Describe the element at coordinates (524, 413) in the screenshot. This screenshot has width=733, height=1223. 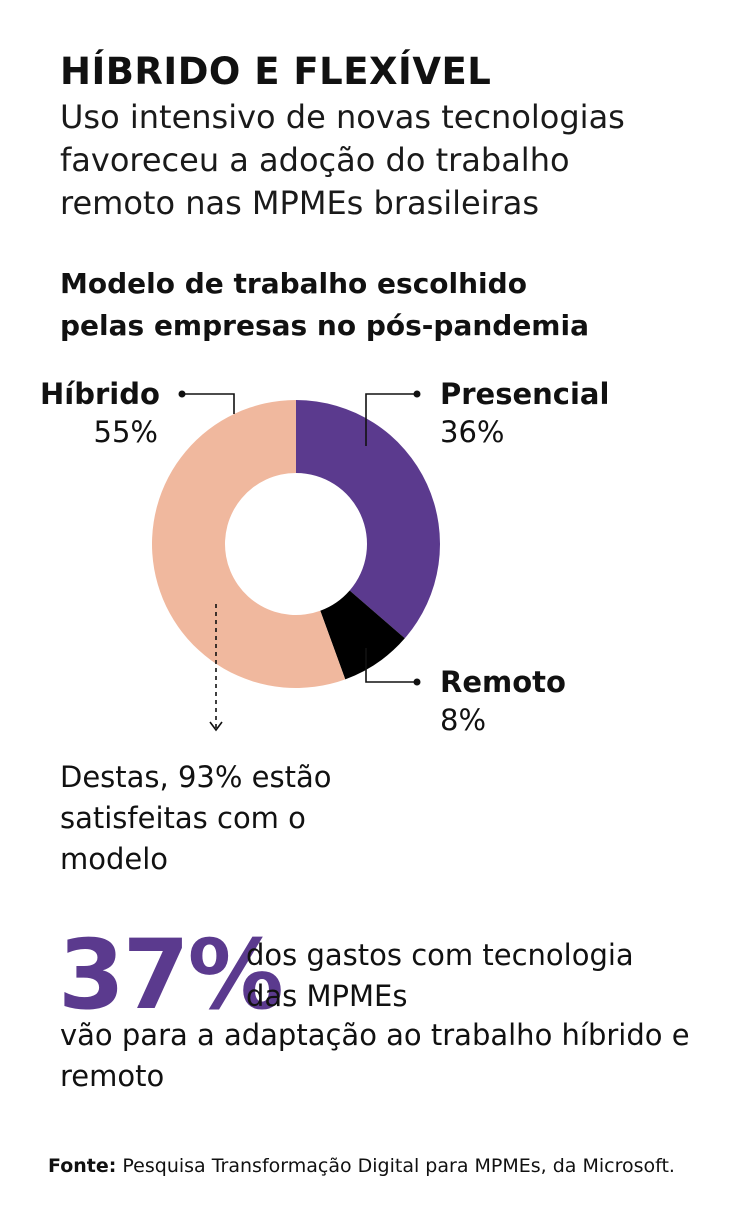
I see `label-presencial: Presencial 36%` at that location.